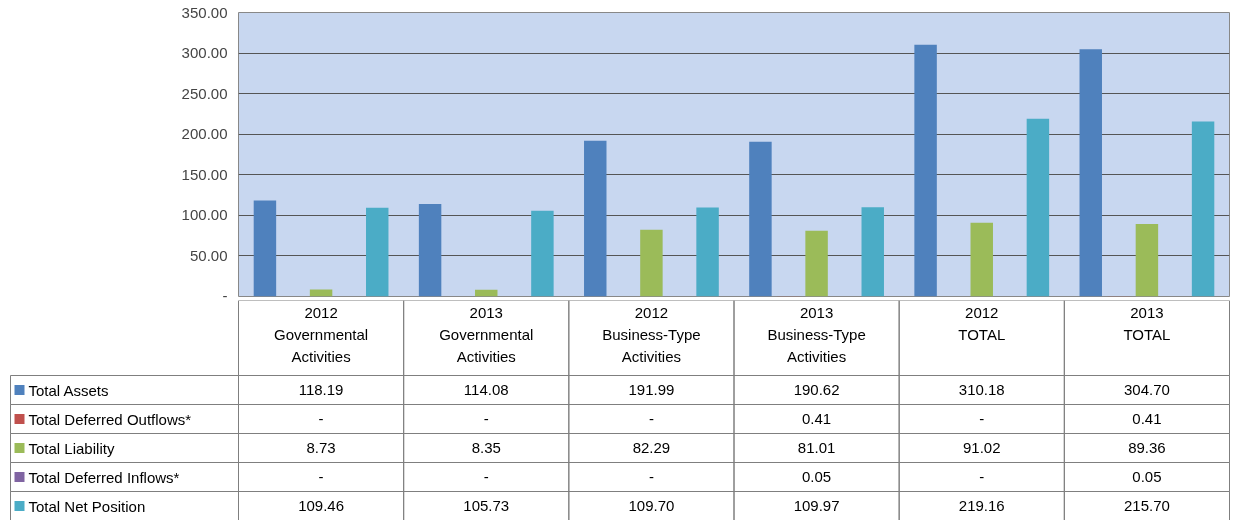 Image resolution: width=1241 pixels, height=520 pixels. I want to click on y-tick-label: 350.00, so click(204, 12).